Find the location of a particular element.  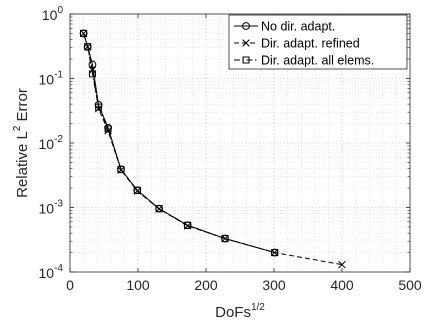

y-tick-label: 10⁻² is located at coordinates (51, 143).